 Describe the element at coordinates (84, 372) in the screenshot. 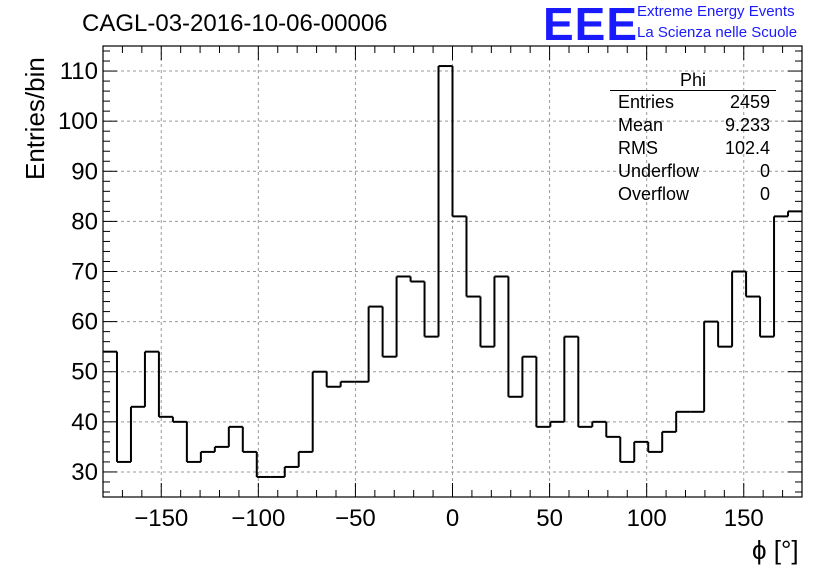

I see `y-tick-label: 50` at that location.